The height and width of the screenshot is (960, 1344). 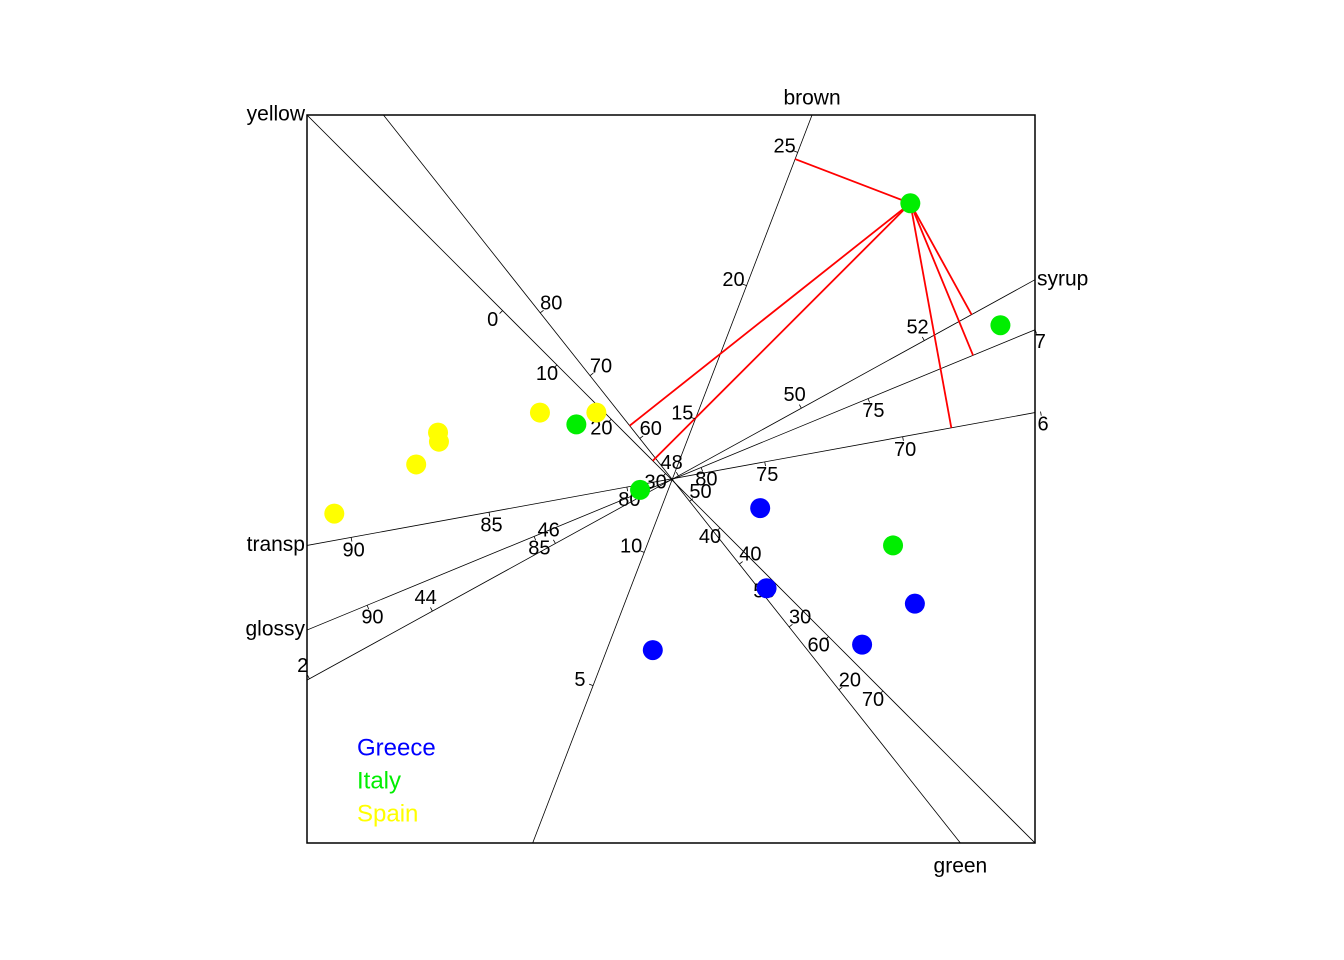 I want to click on tick-label: 0, so click(x=492, y=320).